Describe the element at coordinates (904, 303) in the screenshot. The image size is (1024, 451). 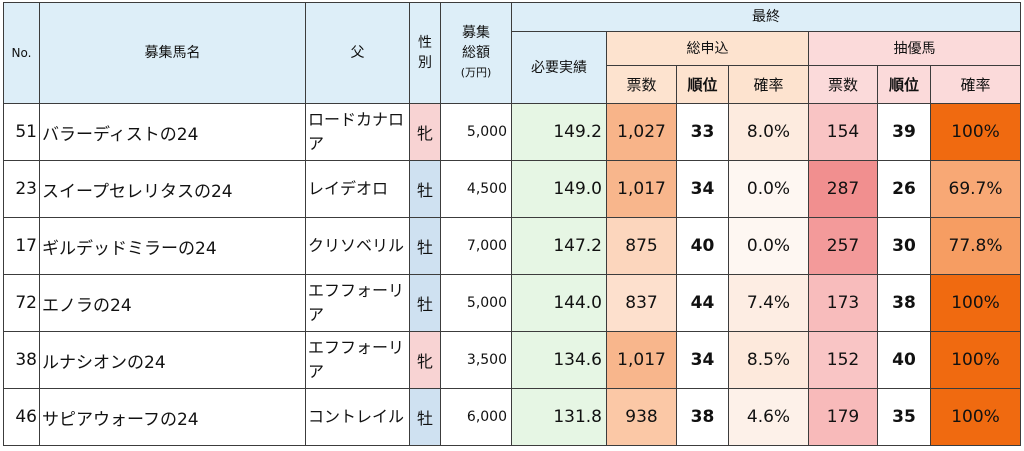
I see `lottery-rank: 38` at that location.